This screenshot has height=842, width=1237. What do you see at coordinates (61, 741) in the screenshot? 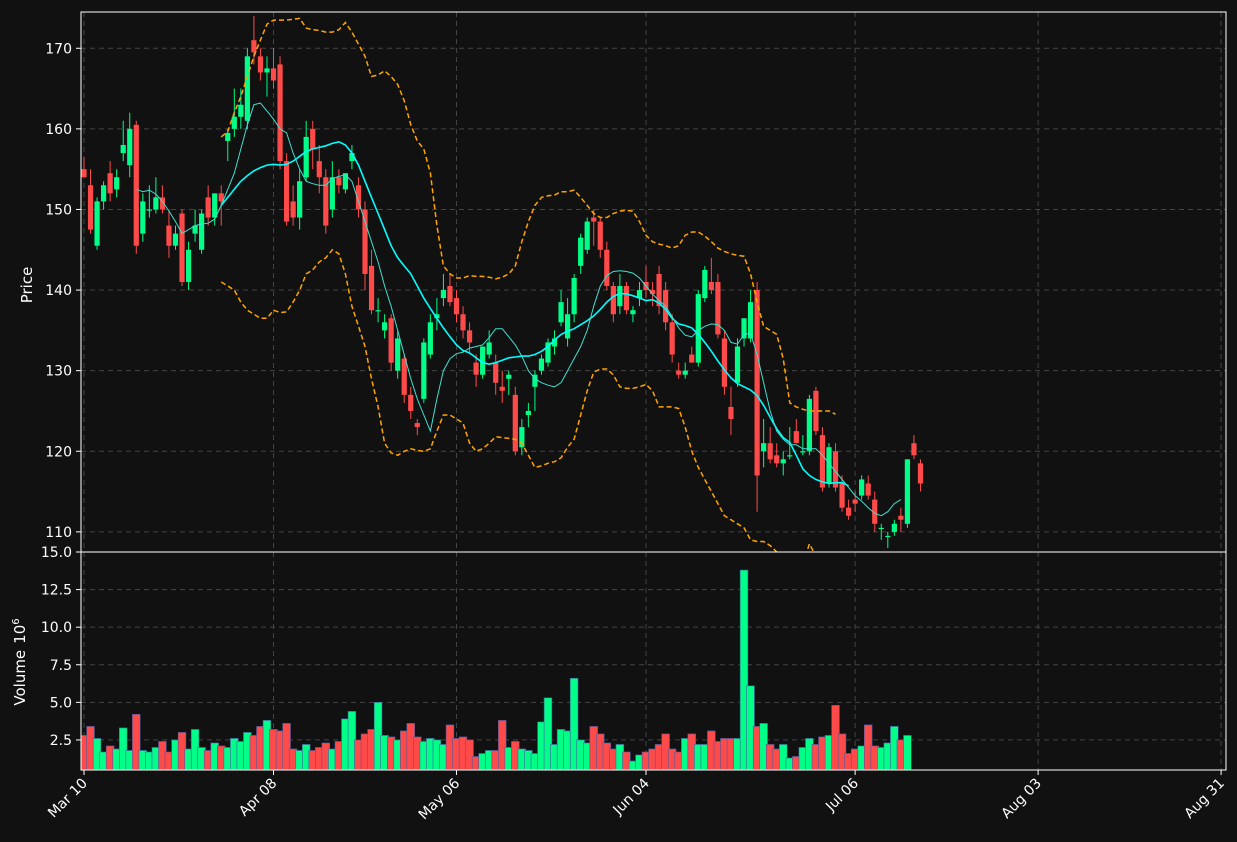
I see `volume-tick-label: 2.5` at bounding box center [61, 741].